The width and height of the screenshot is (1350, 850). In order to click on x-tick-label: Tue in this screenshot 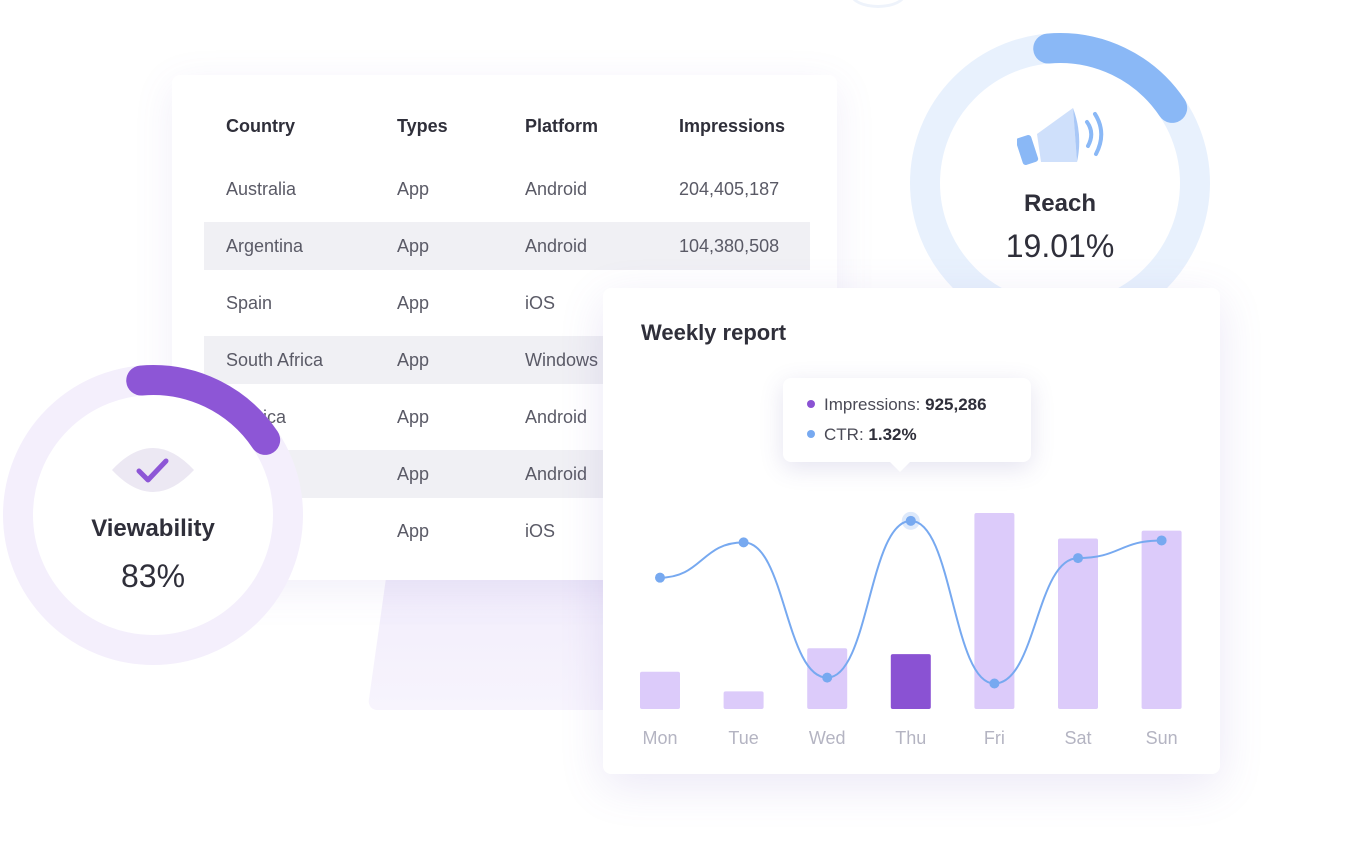, I will do `click(743, 738)`.